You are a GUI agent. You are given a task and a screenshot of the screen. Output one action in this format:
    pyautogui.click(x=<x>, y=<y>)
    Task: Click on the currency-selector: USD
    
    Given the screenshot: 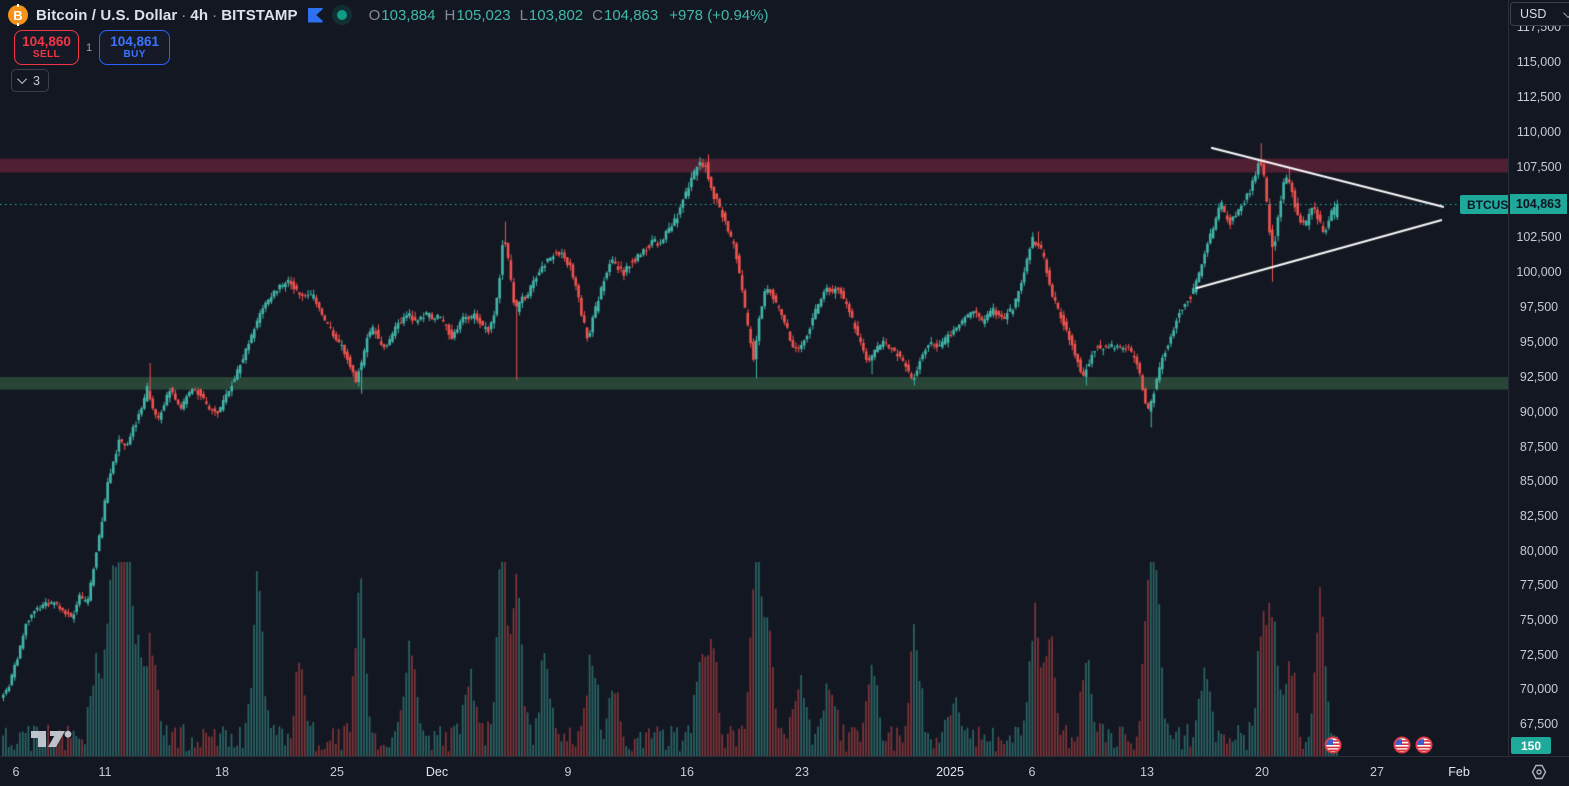 What is the action you would take?
    pyautogui.click(x=1539, y=14)
    